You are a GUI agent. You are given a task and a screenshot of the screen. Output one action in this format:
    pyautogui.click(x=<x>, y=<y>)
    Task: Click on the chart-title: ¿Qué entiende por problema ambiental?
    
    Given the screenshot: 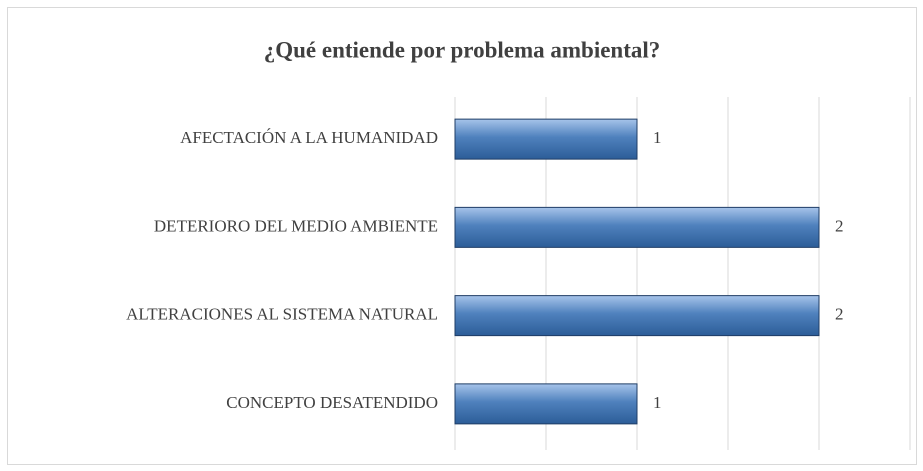 What is the action you would take?
    pyautogui.click(x=462, y=49)
    